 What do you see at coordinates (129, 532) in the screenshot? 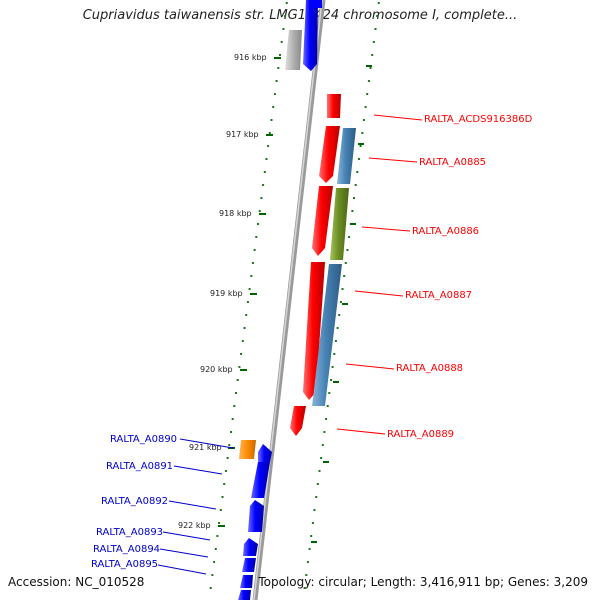
I see `label-ralta-a0893: RALTA_A0893` at bounding box center [129, 532].